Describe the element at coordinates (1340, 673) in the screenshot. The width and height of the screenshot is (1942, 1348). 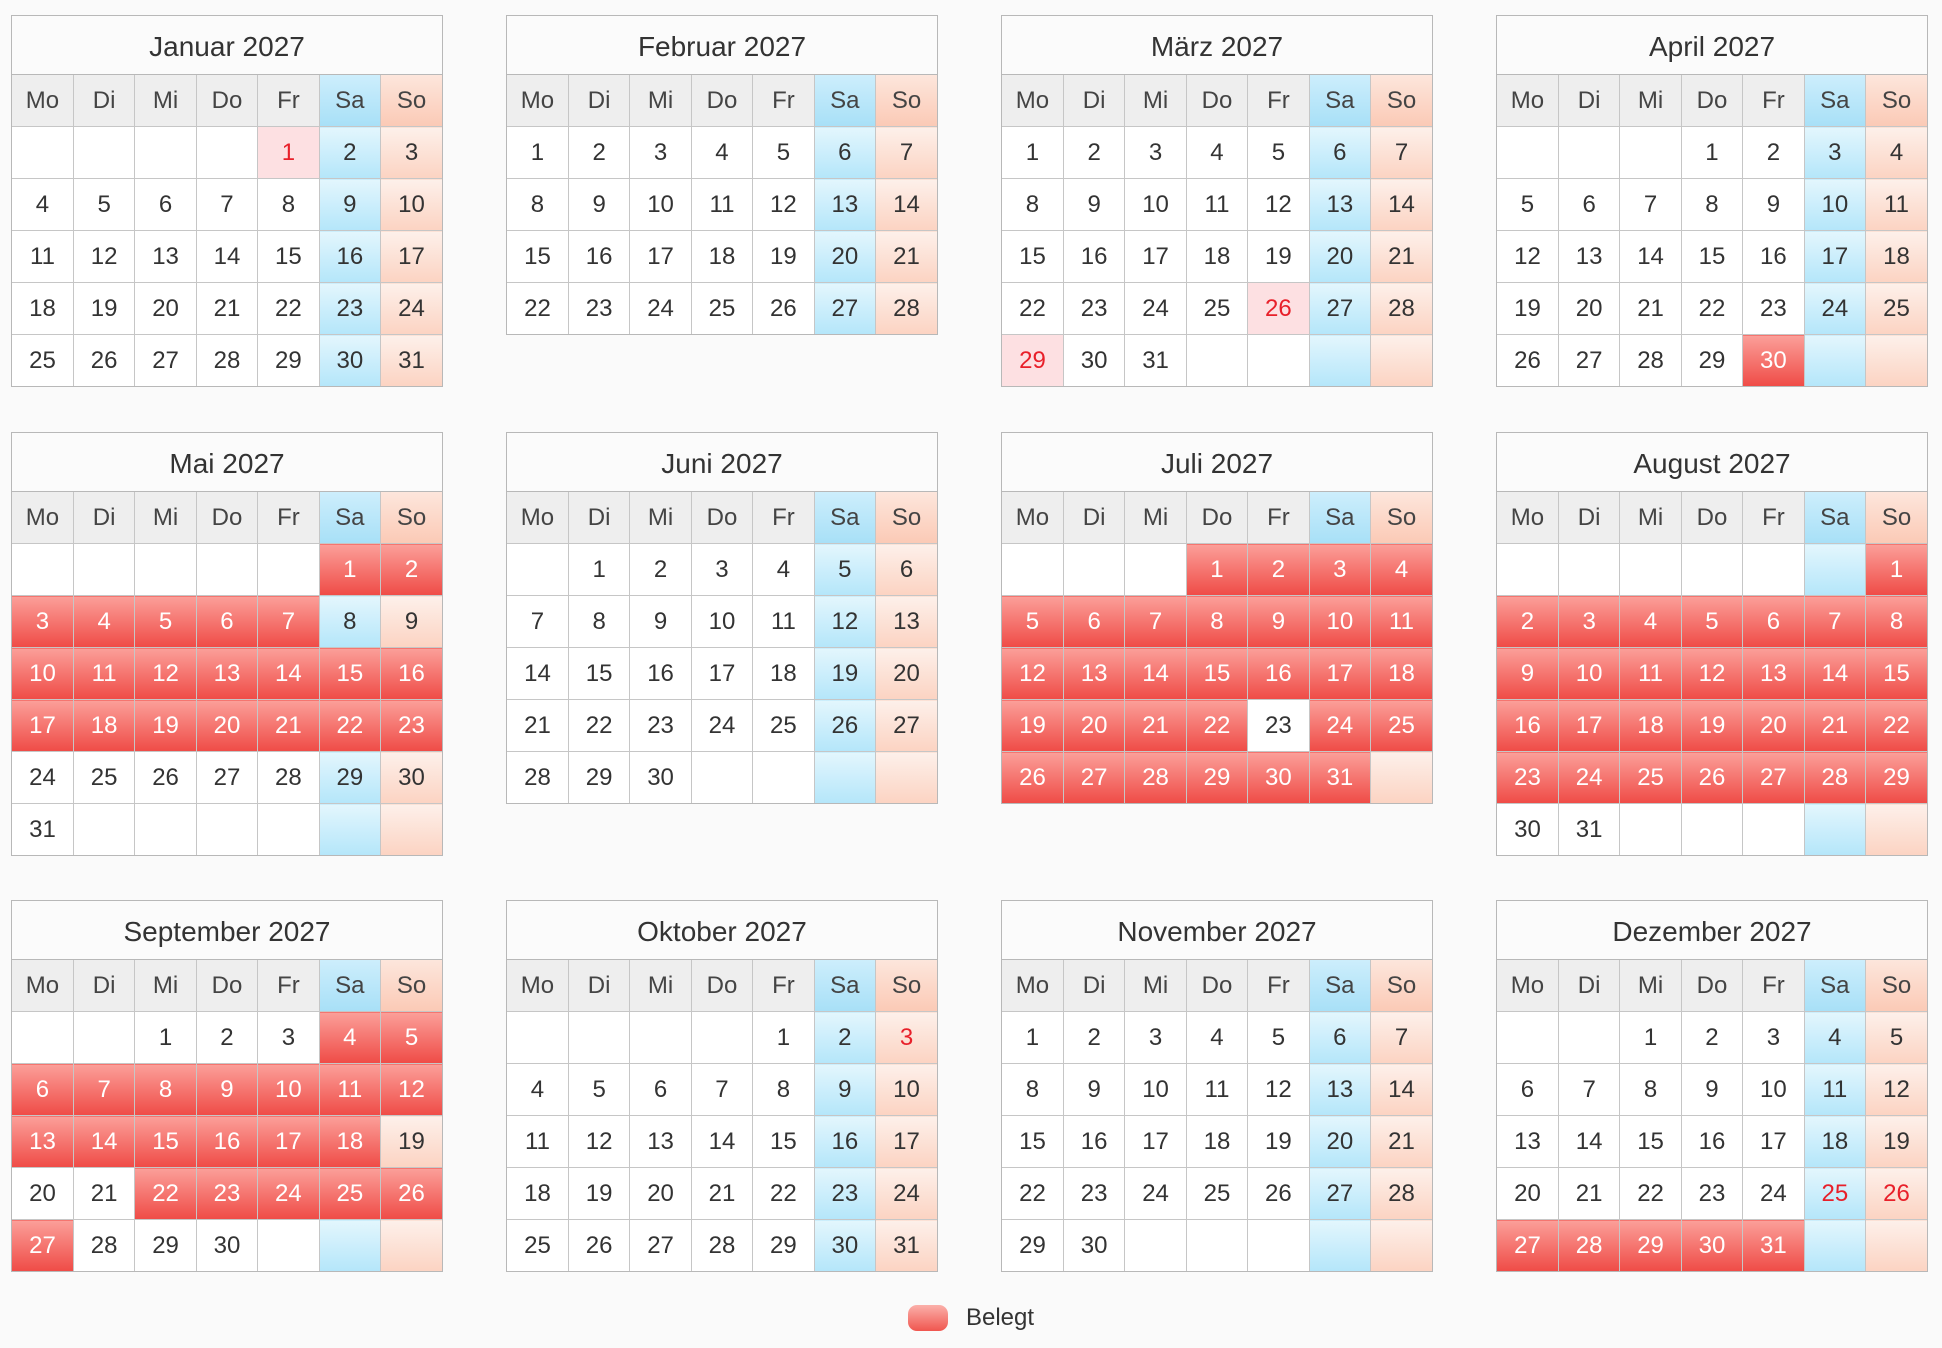
I see `day-cell-booked: 17` at that location.